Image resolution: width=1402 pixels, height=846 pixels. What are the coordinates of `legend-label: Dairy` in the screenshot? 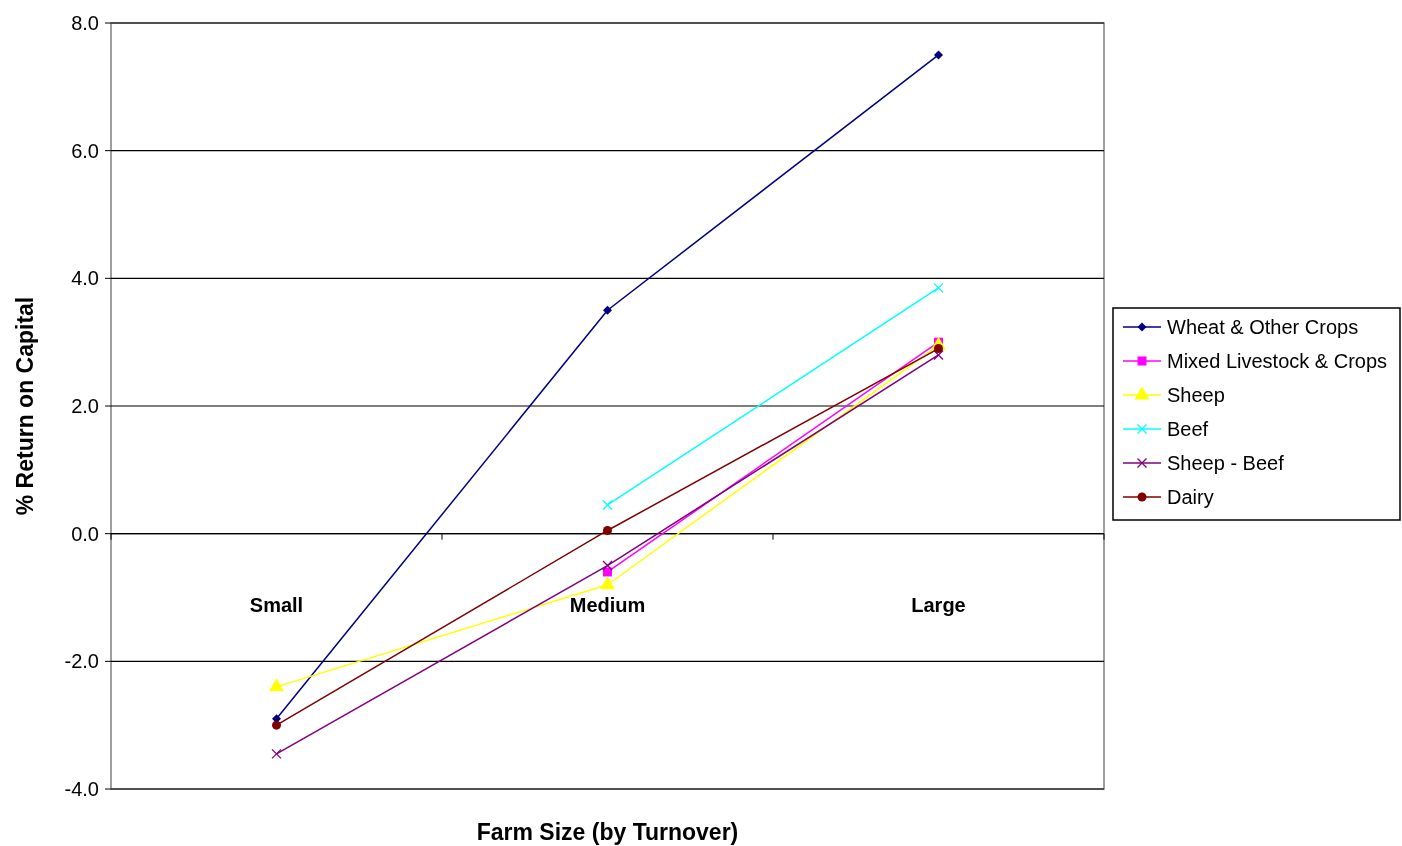 It's located at (1190, 497).